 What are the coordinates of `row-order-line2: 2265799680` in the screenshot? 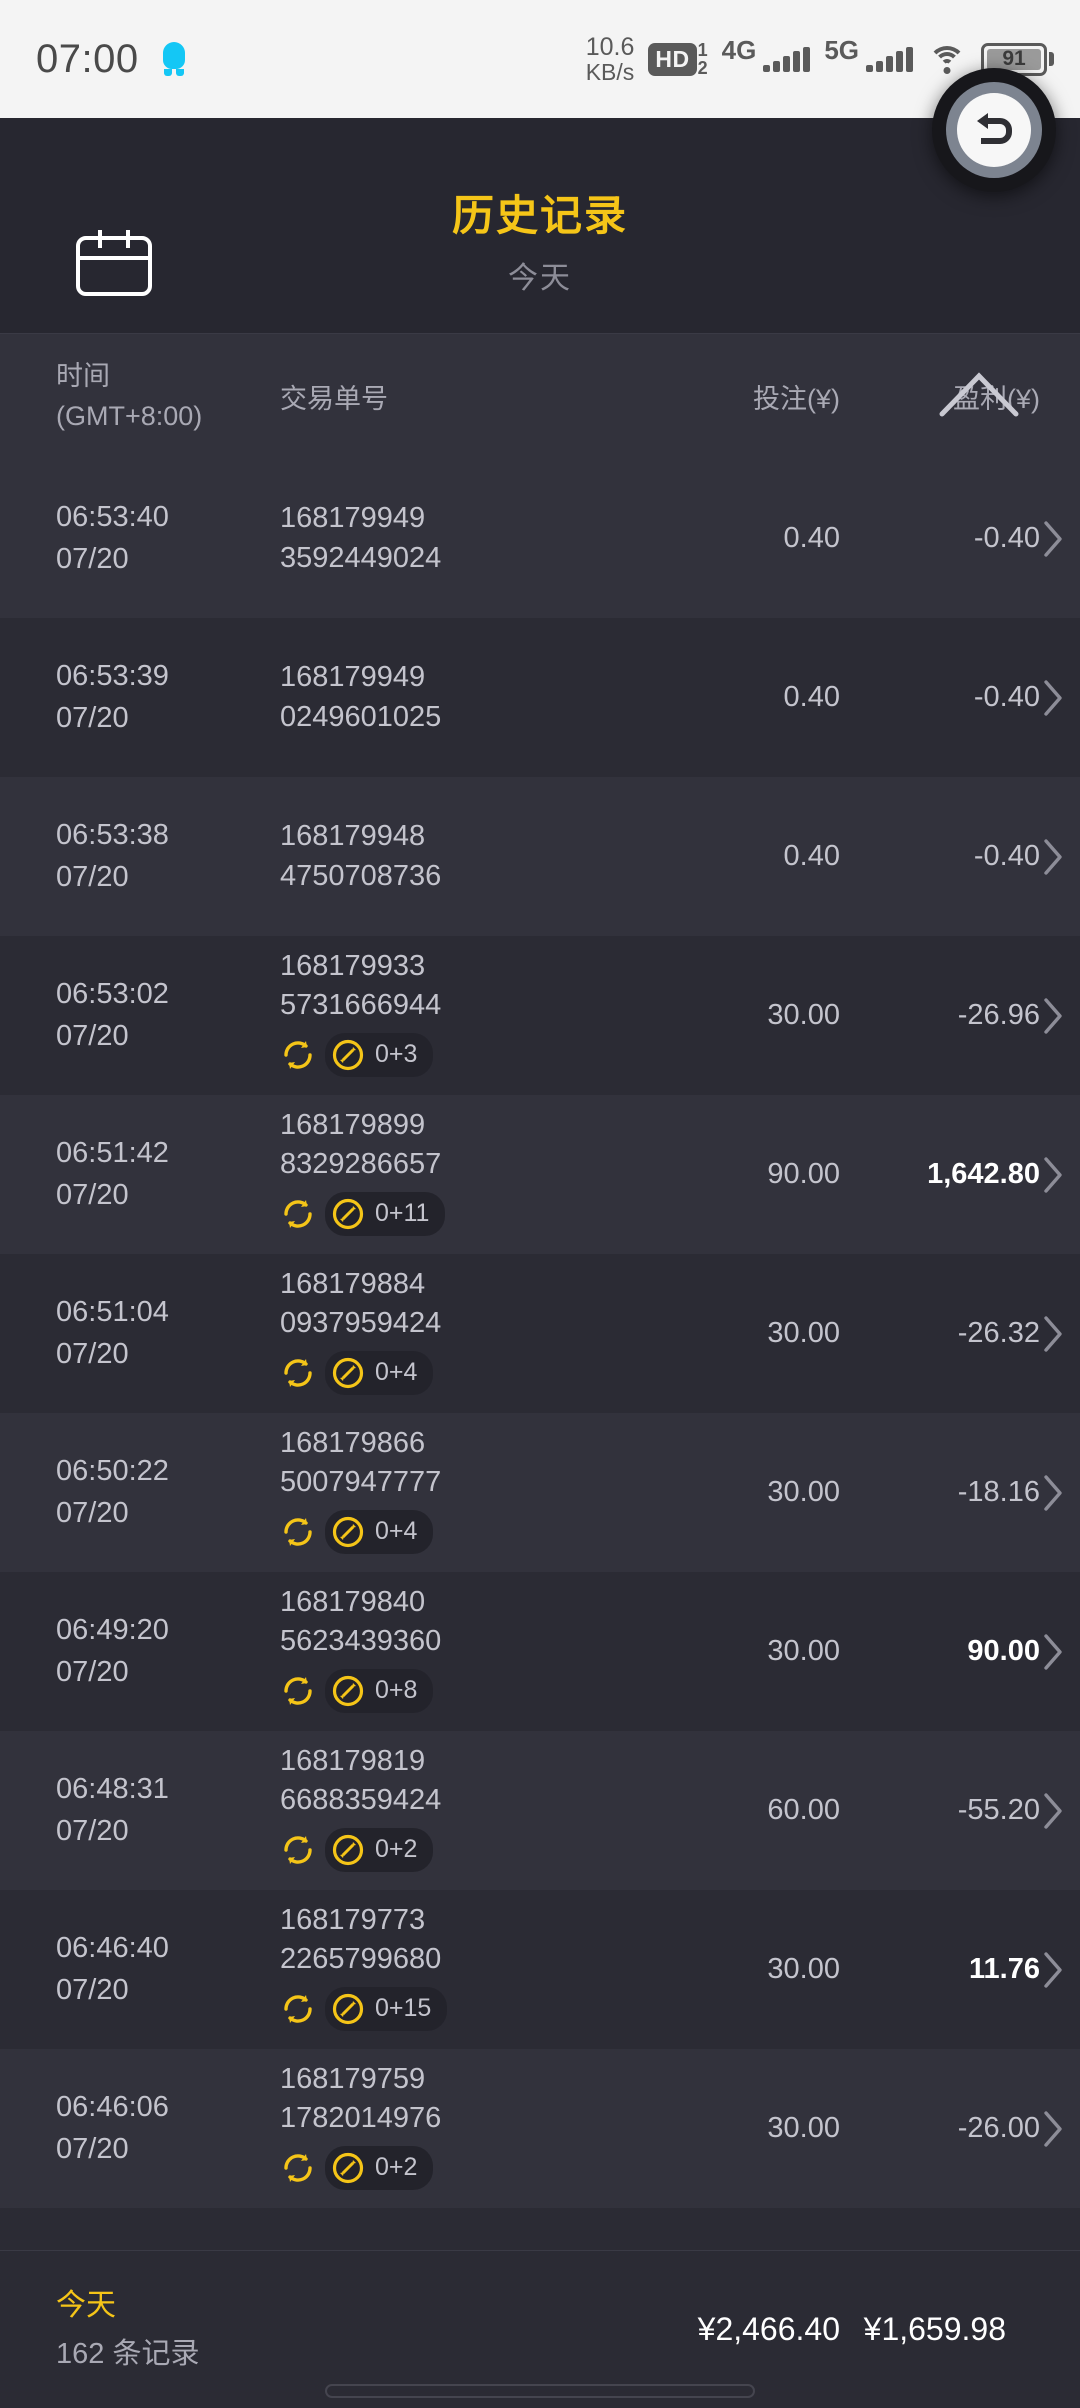 It's located at (361, 1958).